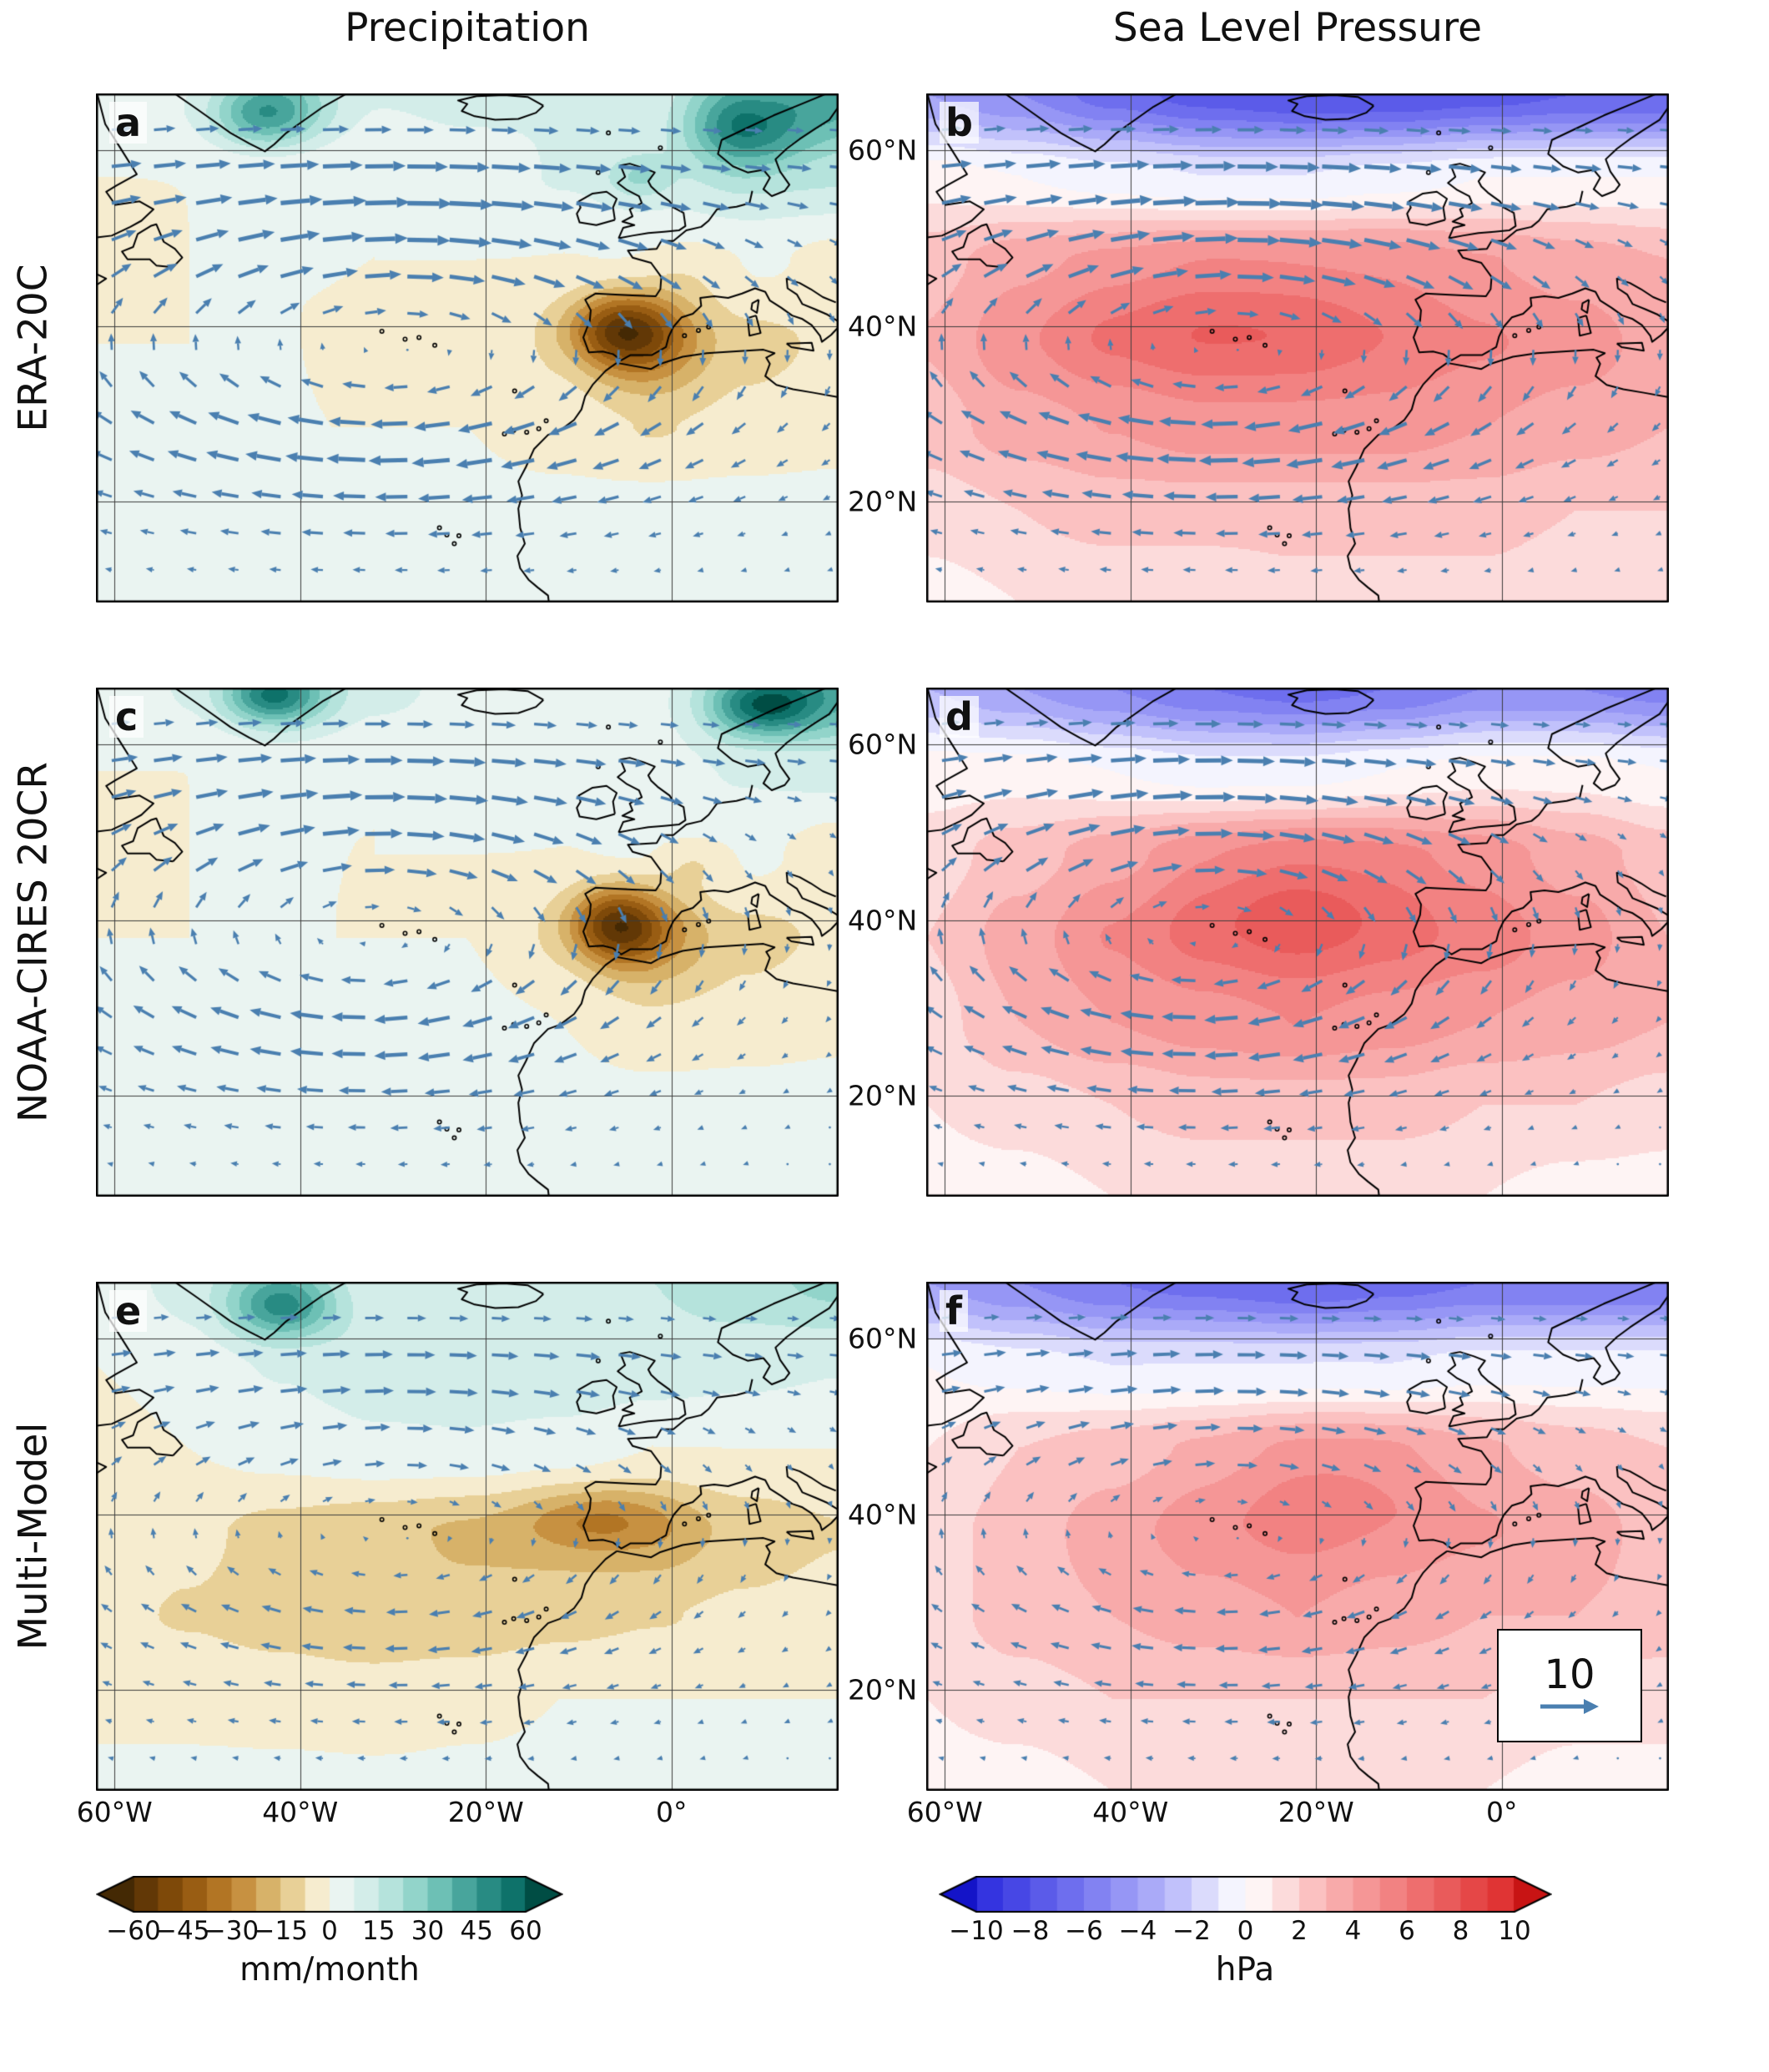 The image size is (1769, 2072). I want to click on panel-e-precipitation-multi-model: e, so click(467, 1536).